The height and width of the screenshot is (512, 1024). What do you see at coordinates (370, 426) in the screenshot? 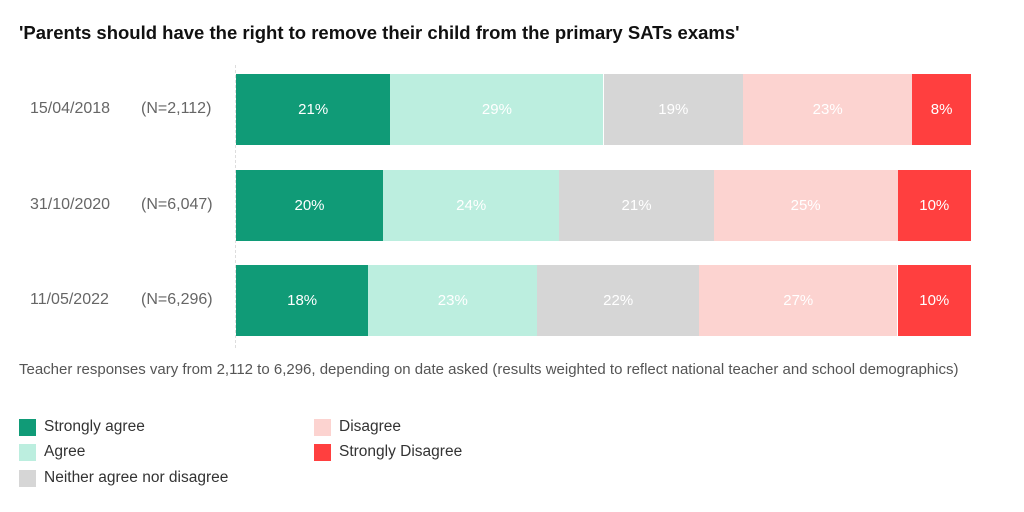
I see `legend-label: Disagree` at bounding box center [370, 426].